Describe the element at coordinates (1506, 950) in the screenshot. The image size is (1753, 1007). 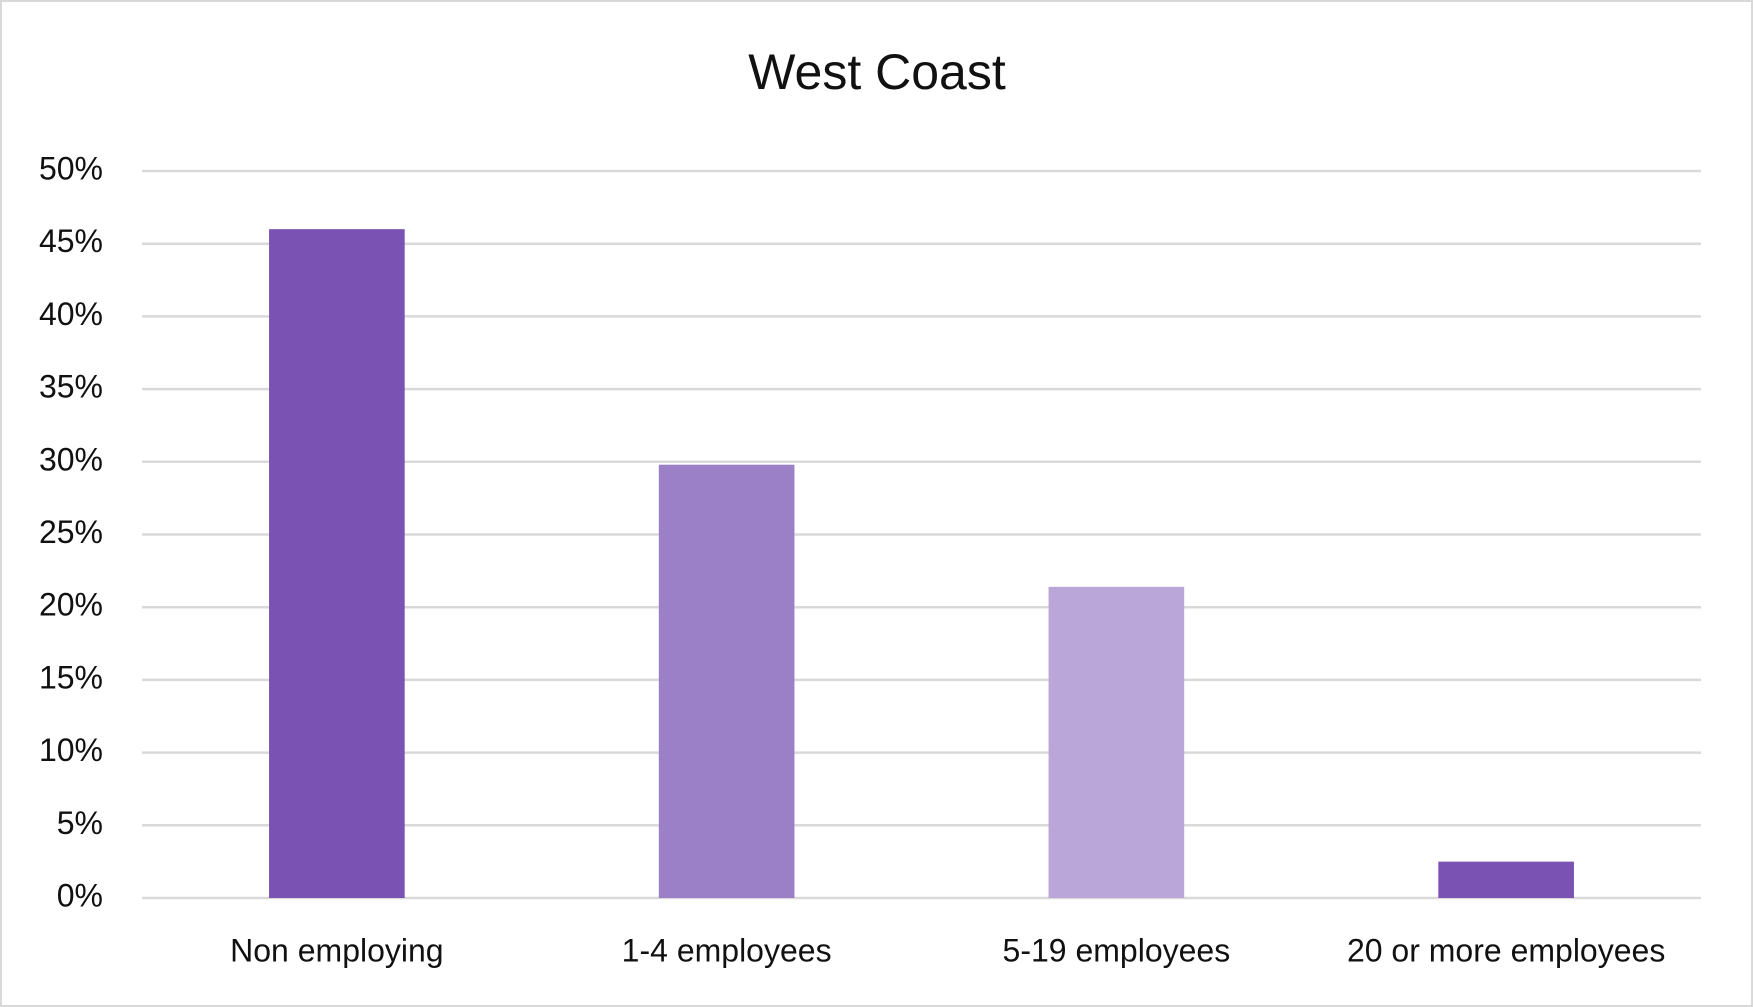
I see `x-tick-label: 20 or more employees` at that location.